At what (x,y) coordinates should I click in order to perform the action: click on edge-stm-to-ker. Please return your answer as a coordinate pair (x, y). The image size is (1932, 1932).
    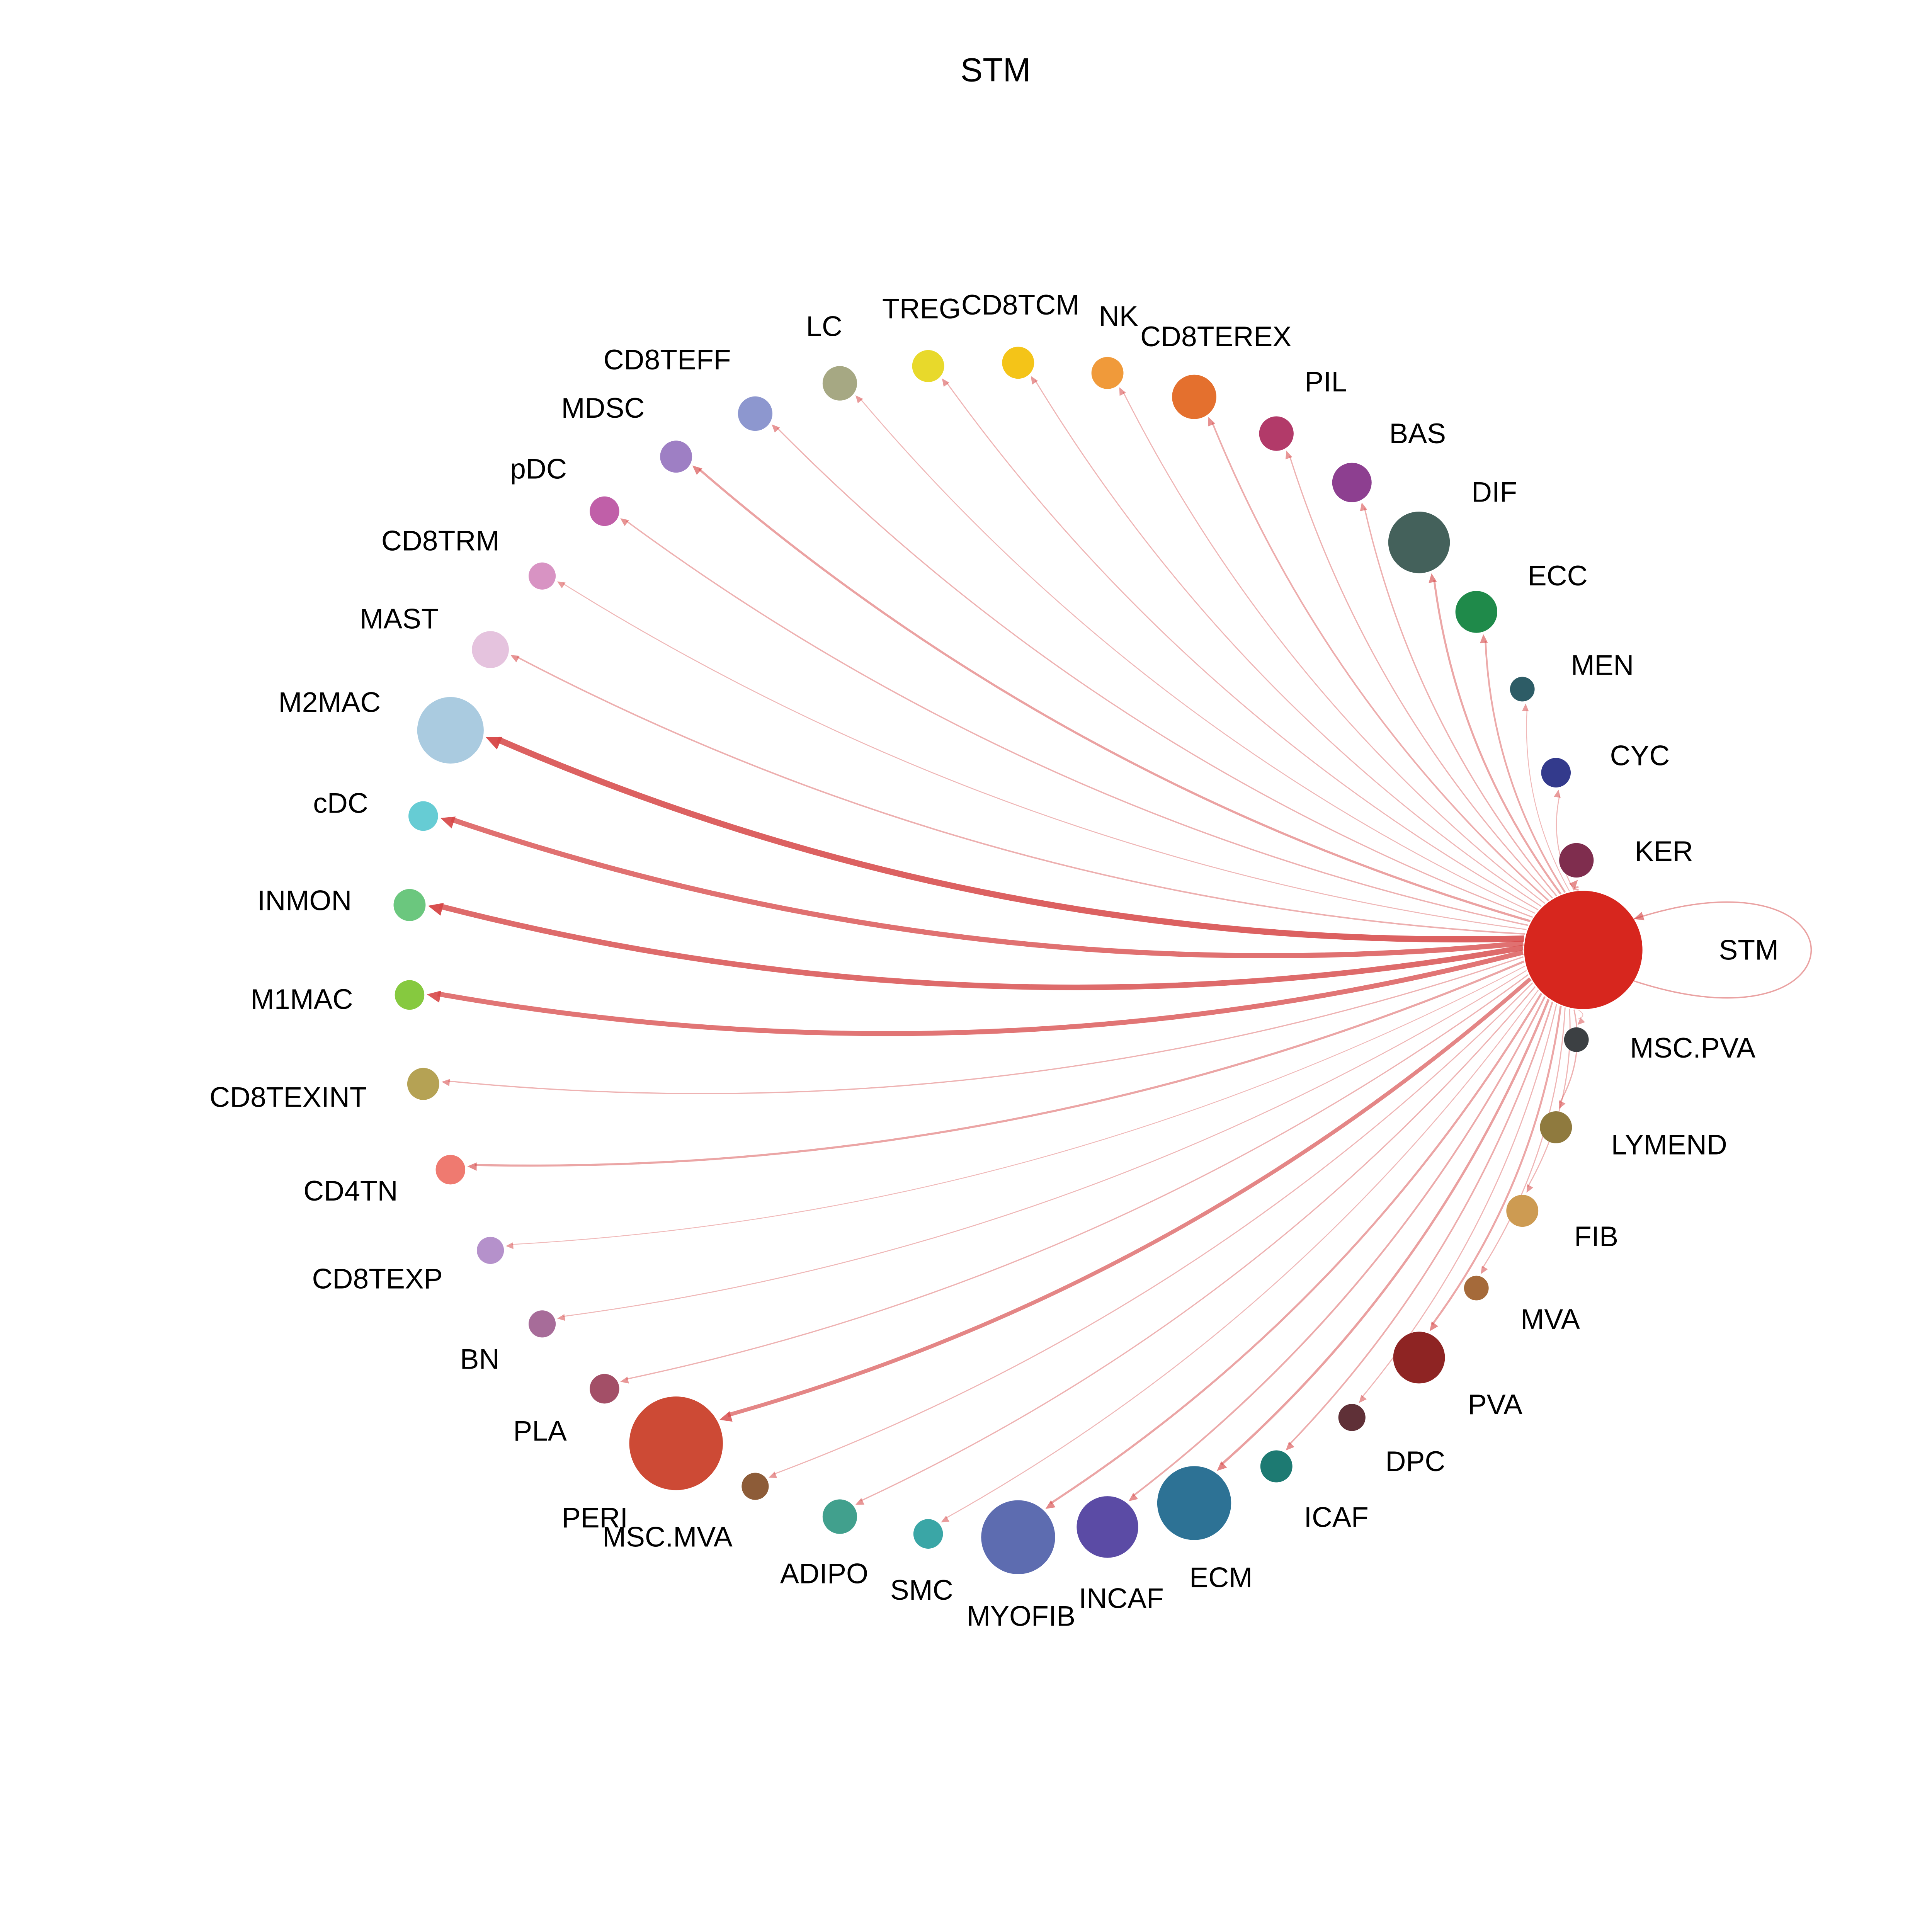
    Looking at the image, I should click on (1576, 889).